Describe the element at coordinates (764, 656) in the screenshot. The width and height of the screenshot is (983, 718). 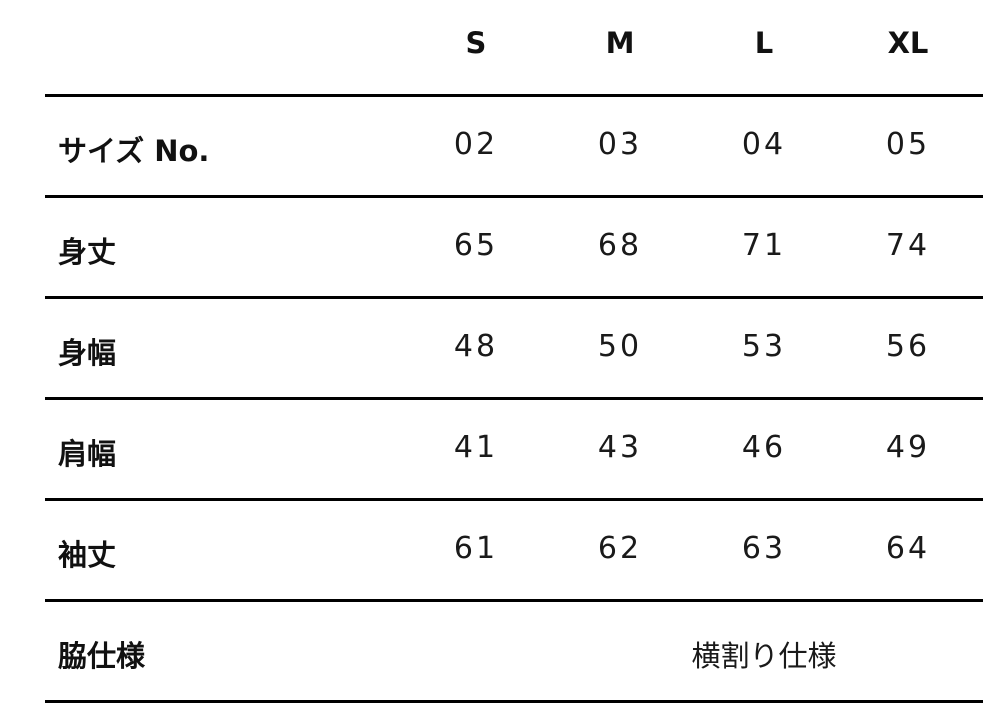
I see `table-cell: 横割り仕様` at that location.